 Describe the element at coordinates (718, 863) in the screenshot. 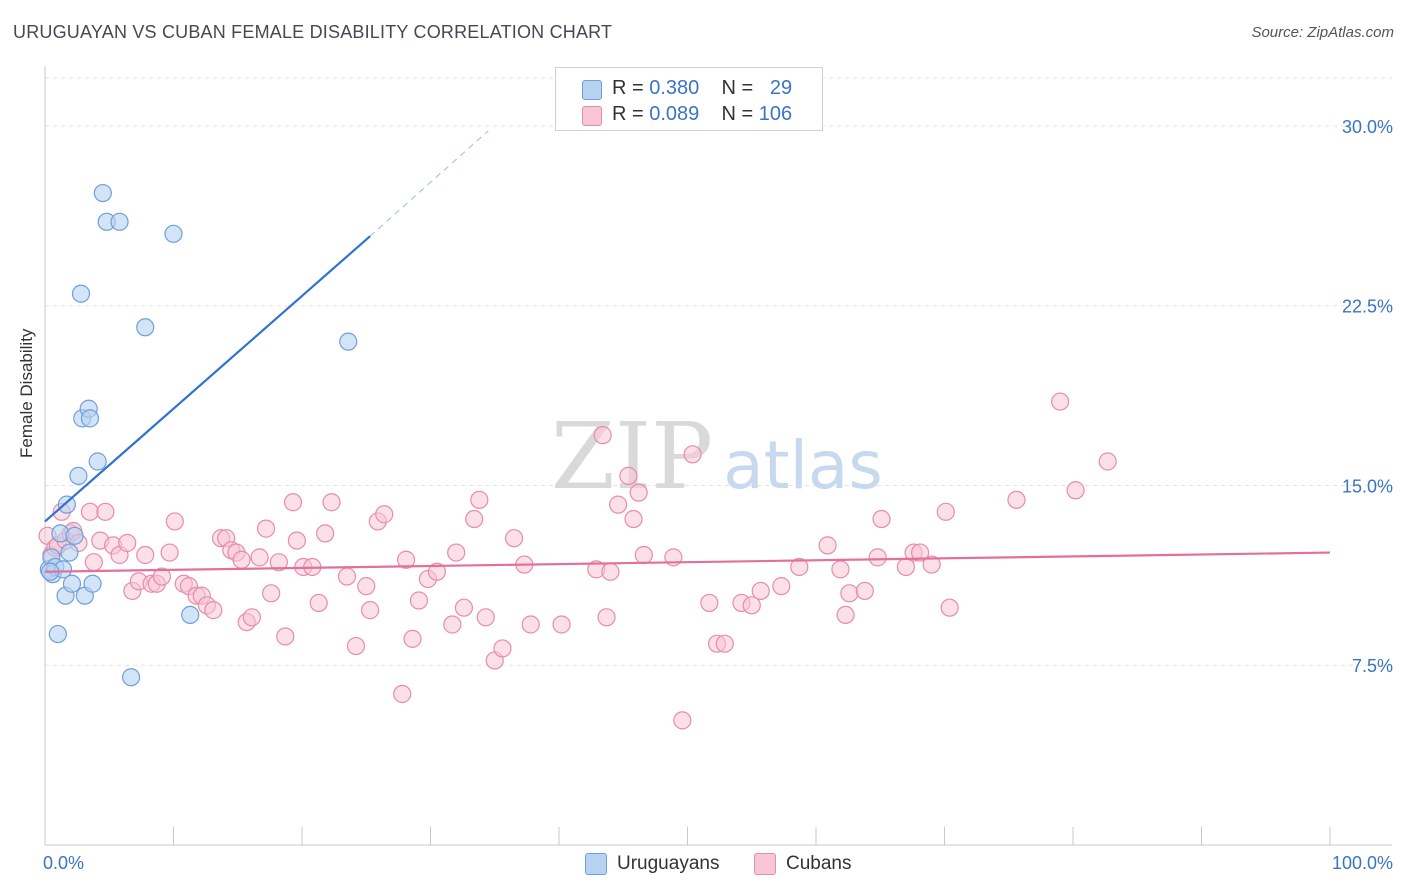

I see `x-tick-labels: 0.0% 100.0%` at that location.